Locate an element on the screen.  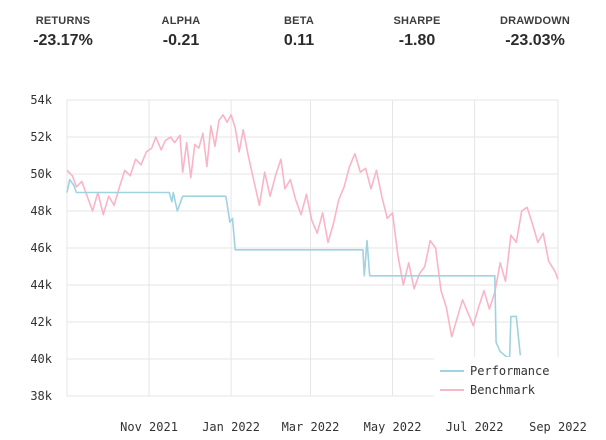
y-axis-ticks: 38k 40k 42k 44k 46k 48k 50k 52k 54k is located at coordinates (41, 248).